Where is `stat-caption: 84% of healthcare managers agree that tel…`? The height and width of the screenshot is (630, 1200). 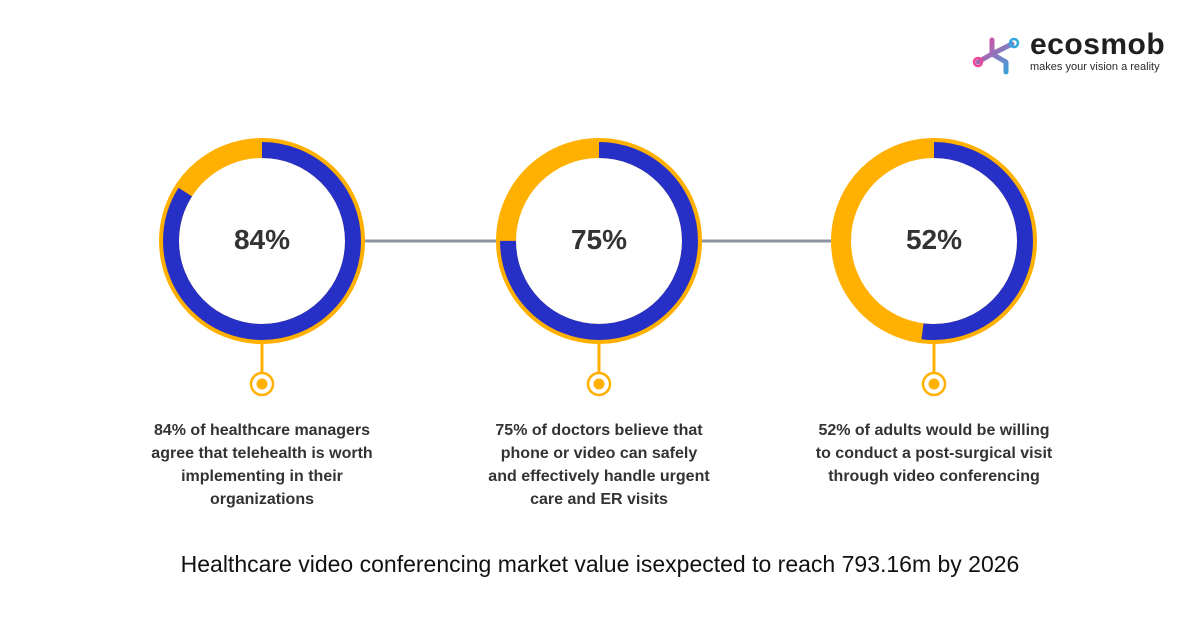
stat-caption: 84% of healthcare managers agree that tel… is located at coordinates (262, 465).